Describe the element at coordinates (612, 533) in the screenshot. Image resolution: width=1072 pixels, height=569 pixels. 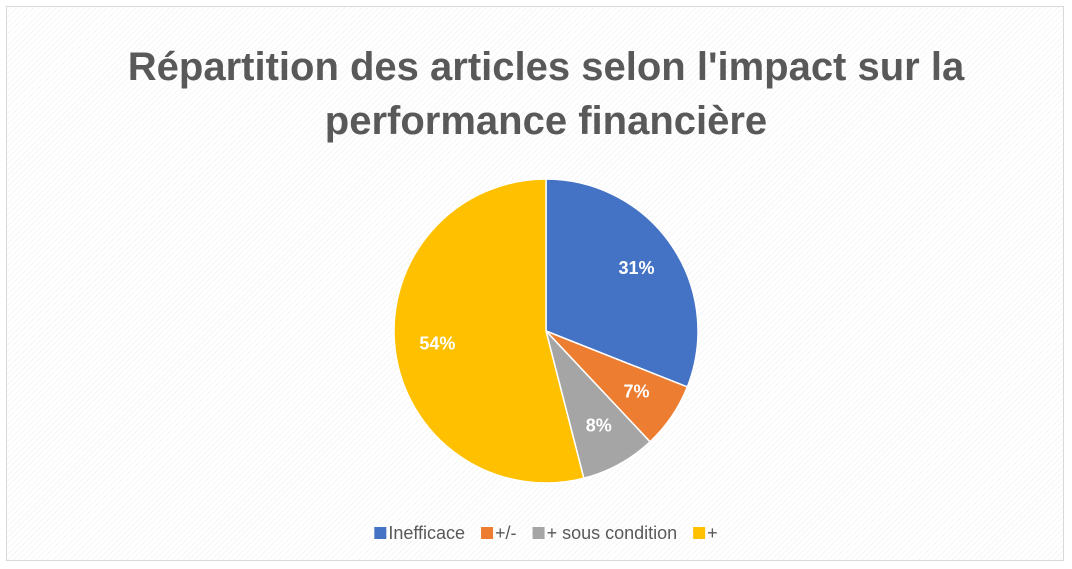
I see `legend-label: + sous condition` at that location.